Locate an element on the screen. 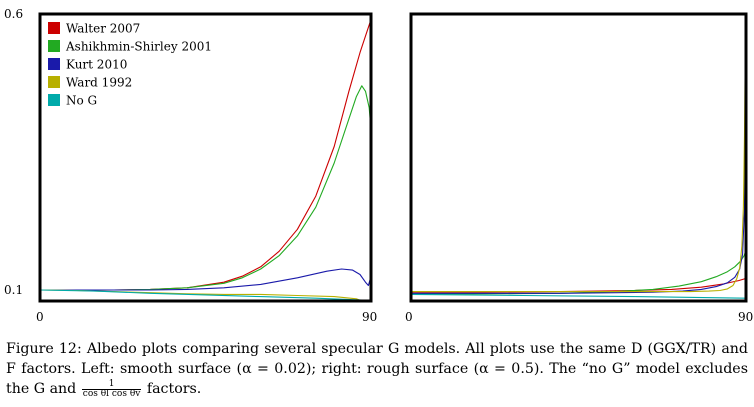 This screenshot has height=407, width=754. caption-label: Figure 12: is located at coordinates (44, 349).